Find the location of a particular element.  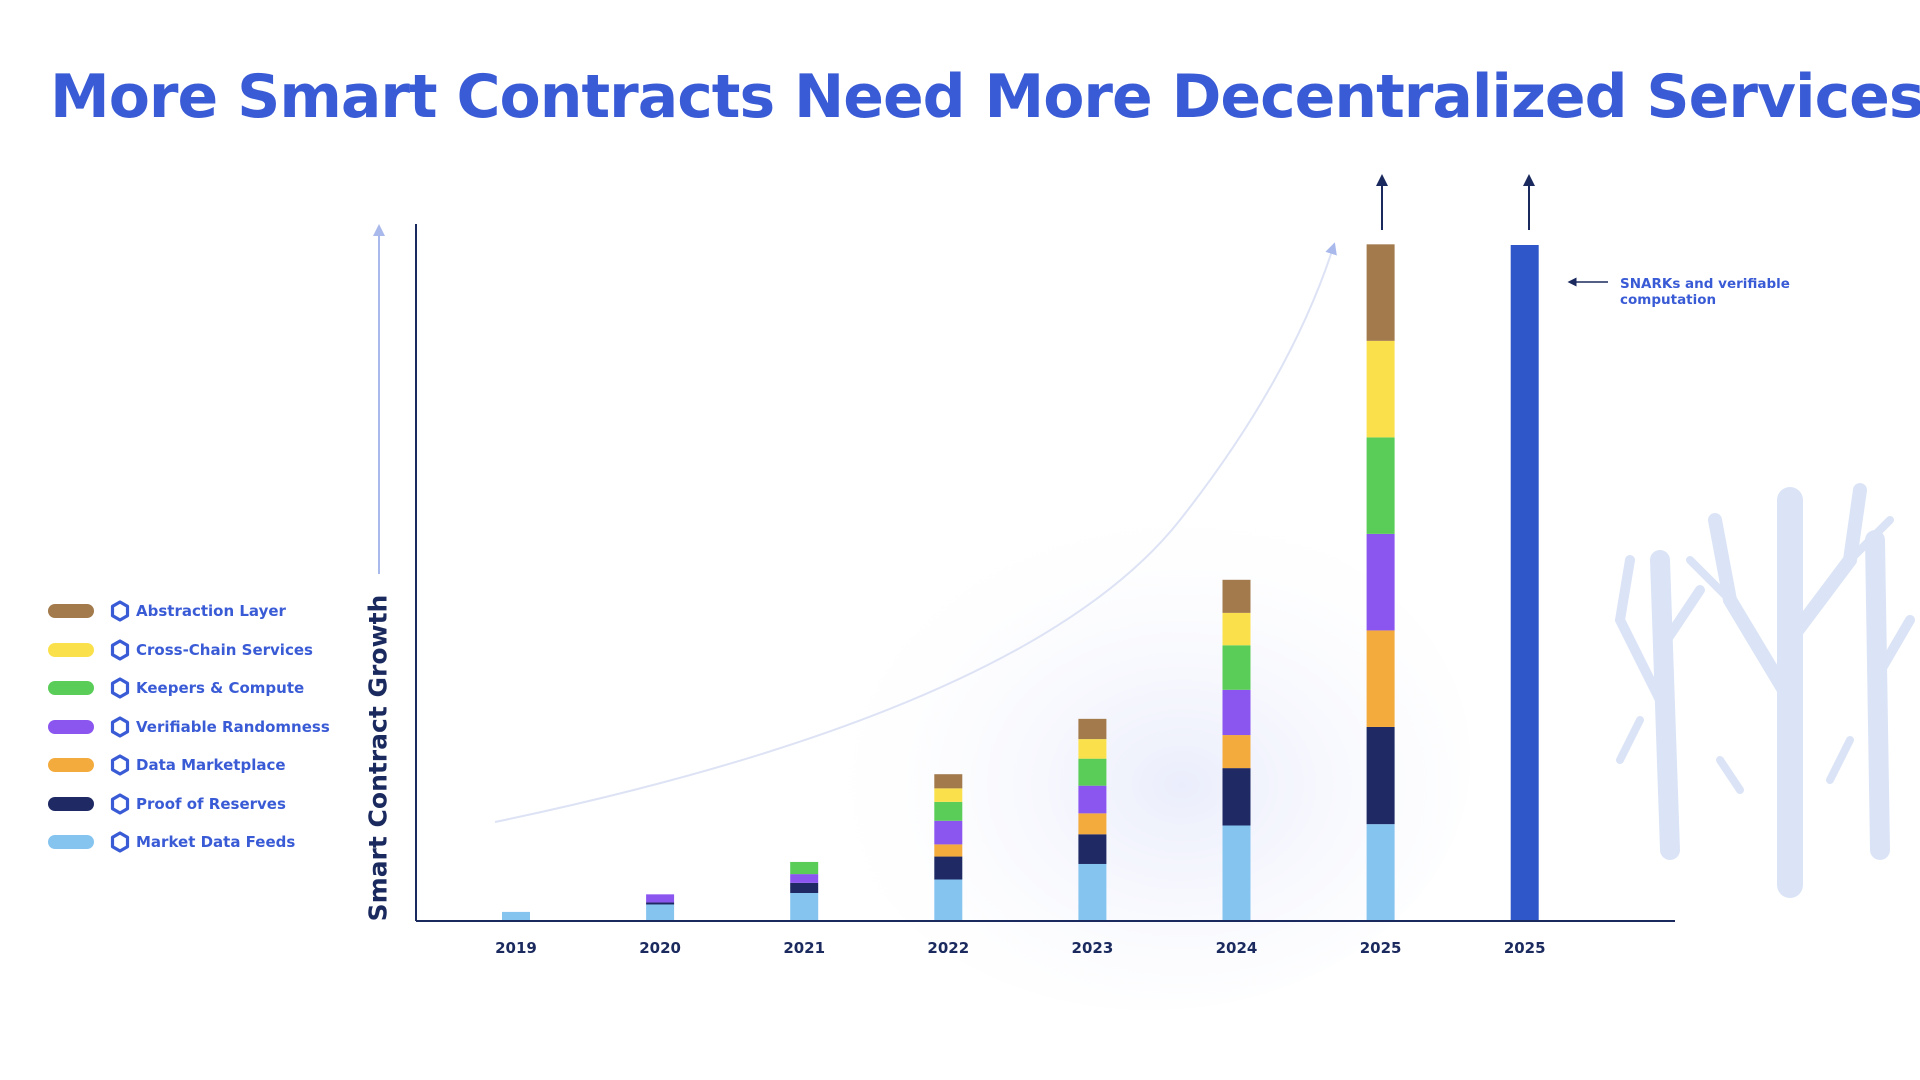

legend-label: Keepers & Compute is located at coordinates (220, 688).